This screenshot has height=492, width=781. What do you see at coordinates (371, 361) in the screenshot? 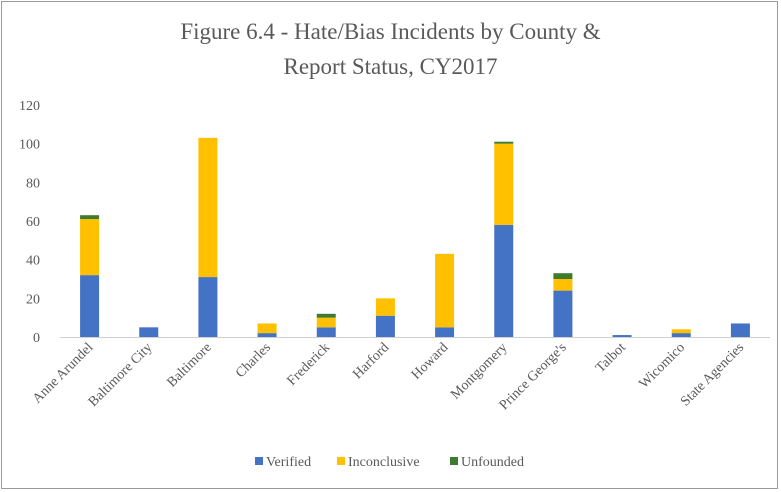
I see `x-category-label: Harford` at bounding box center [371, 361].